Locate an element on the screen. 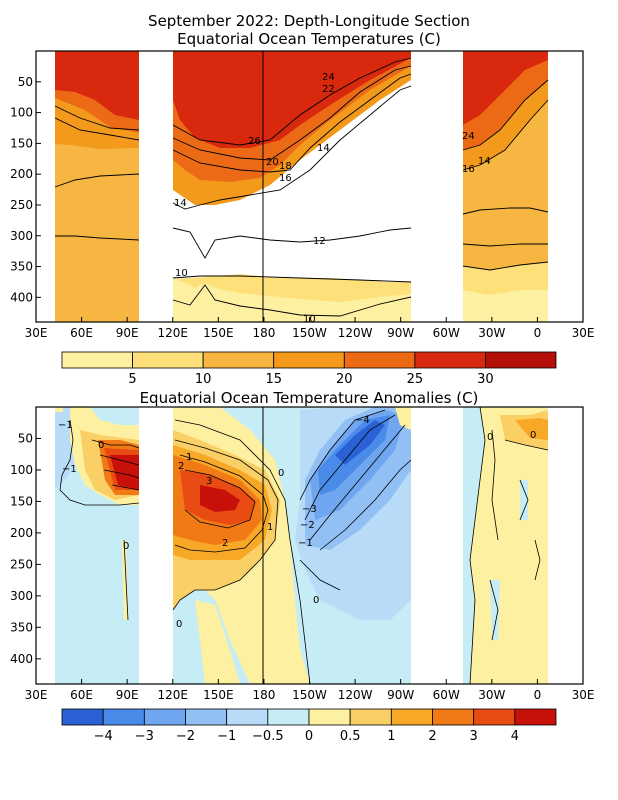 This screenshot has width=618, height=800. colorbar-label: −2 is located at coordinates (185, 736).